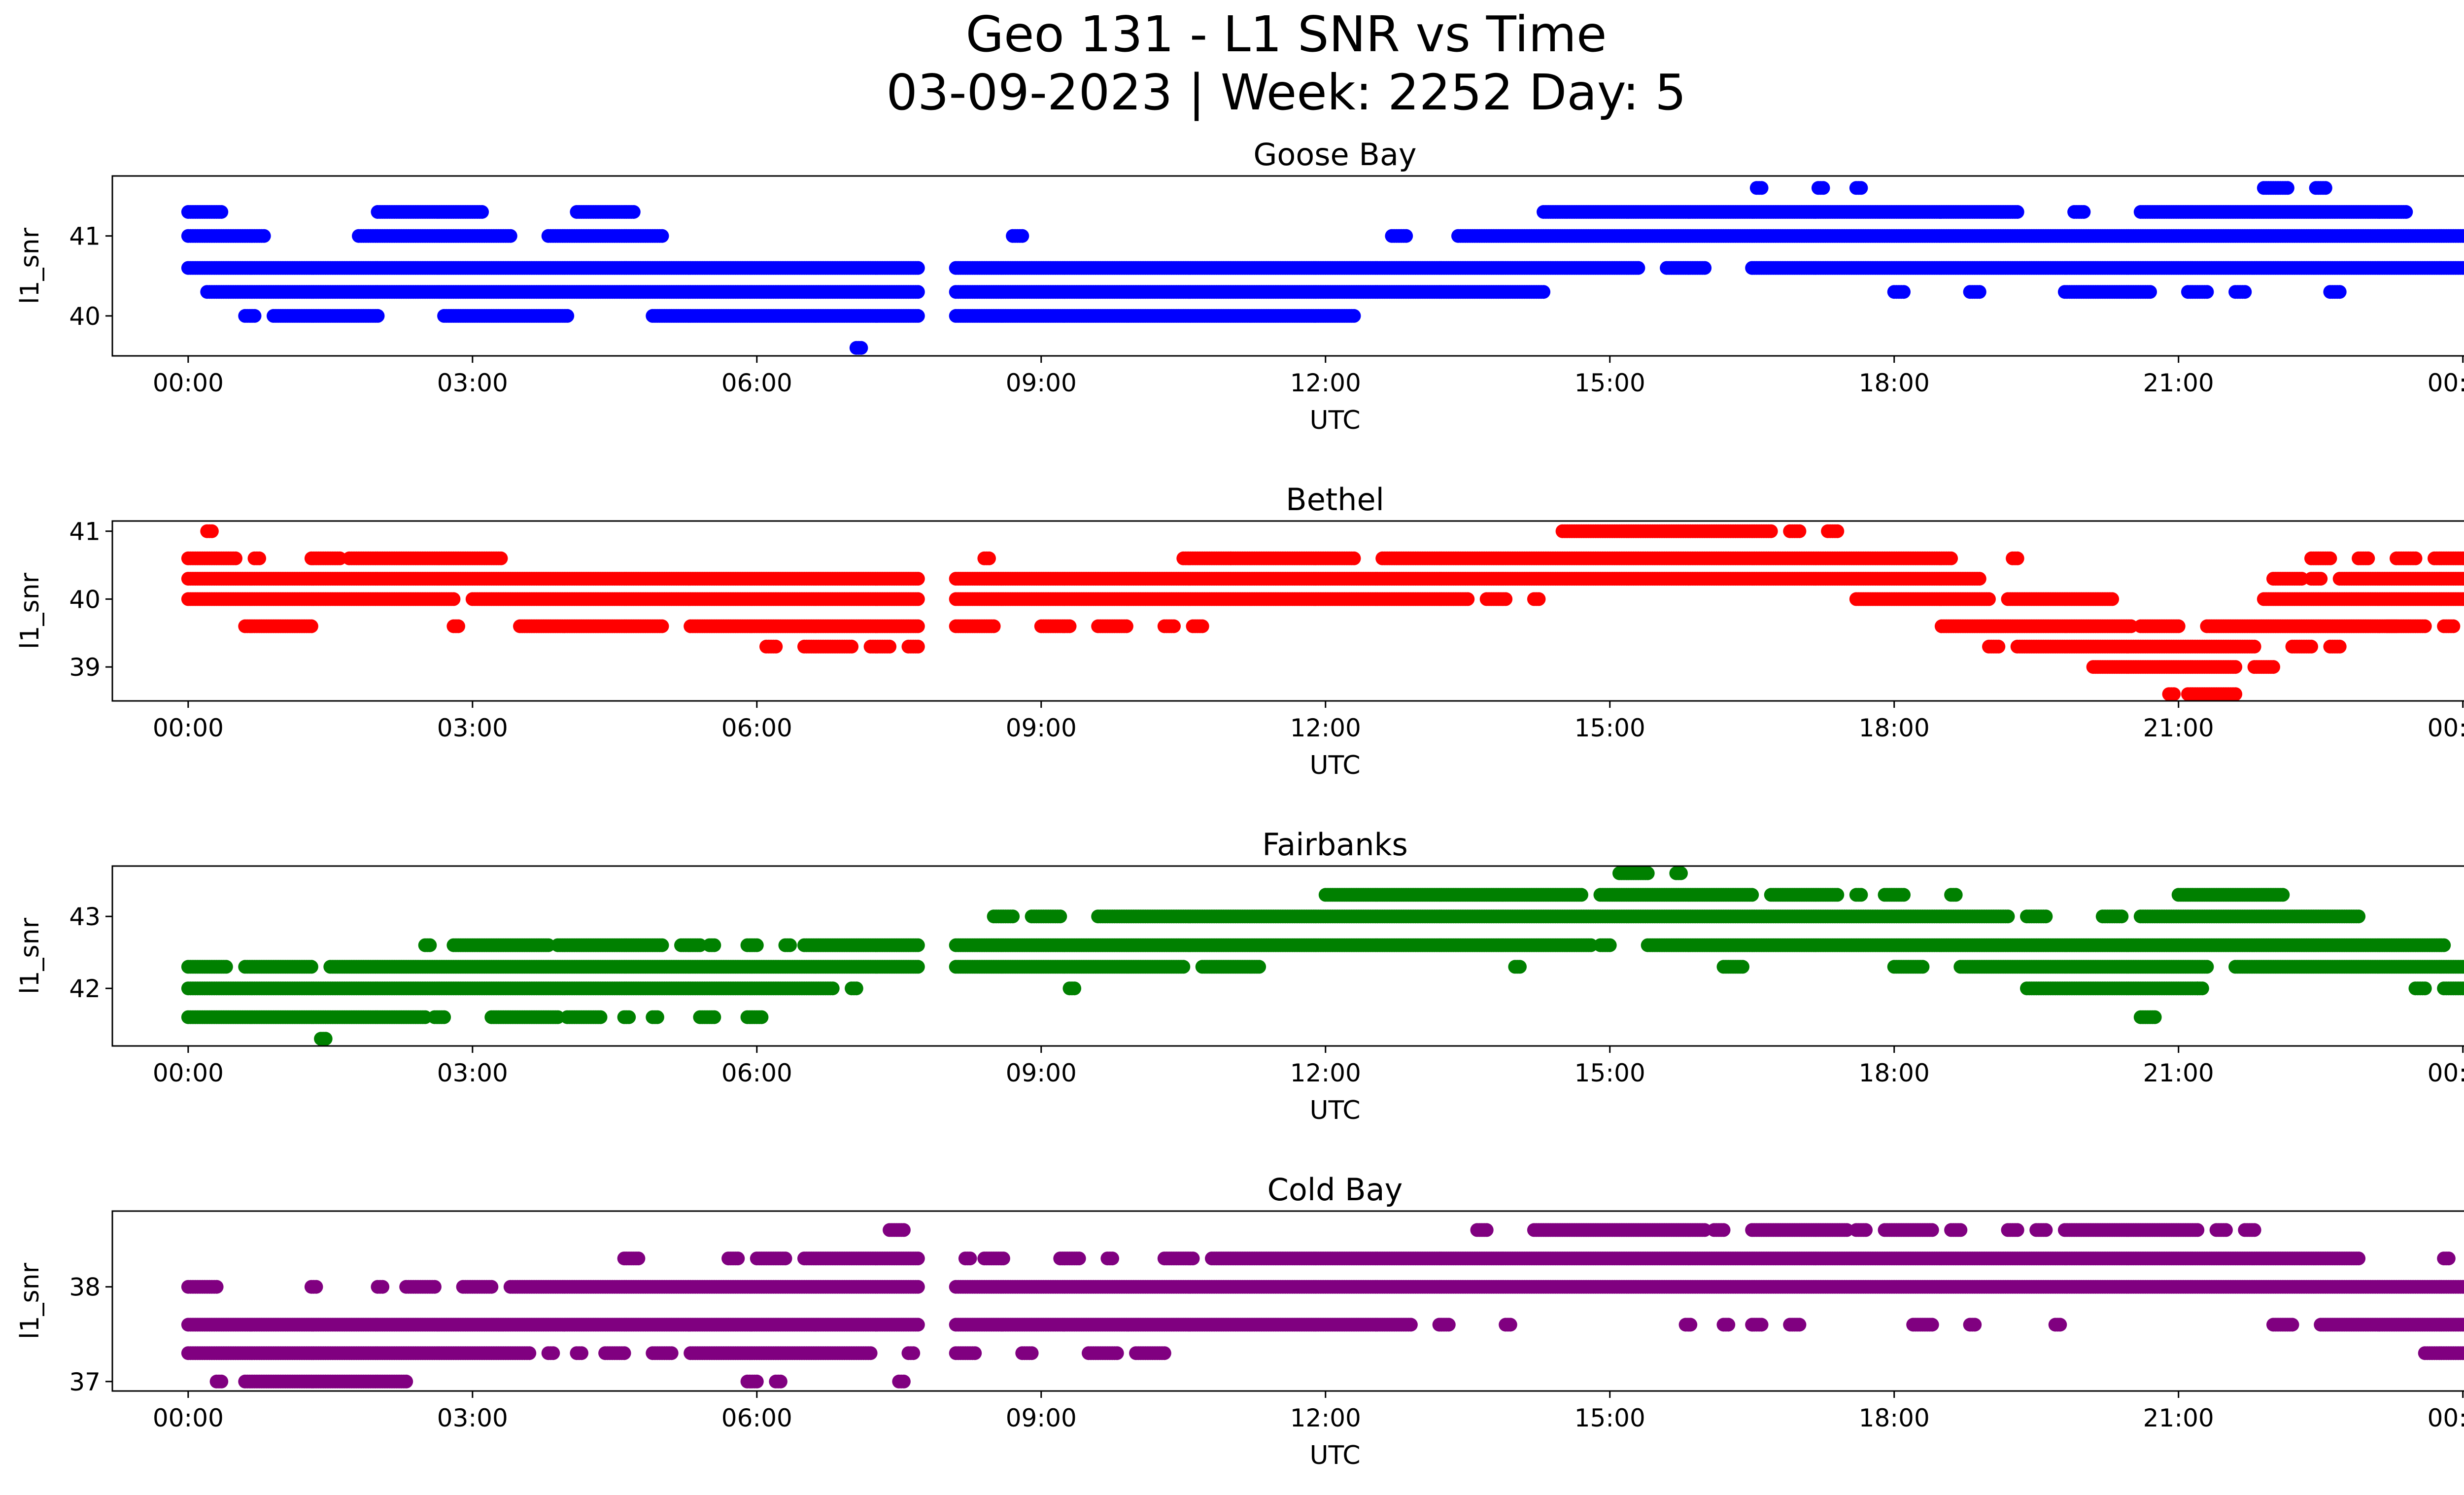  I want to click on x-tick-label: 06:00, so click(756, 383).